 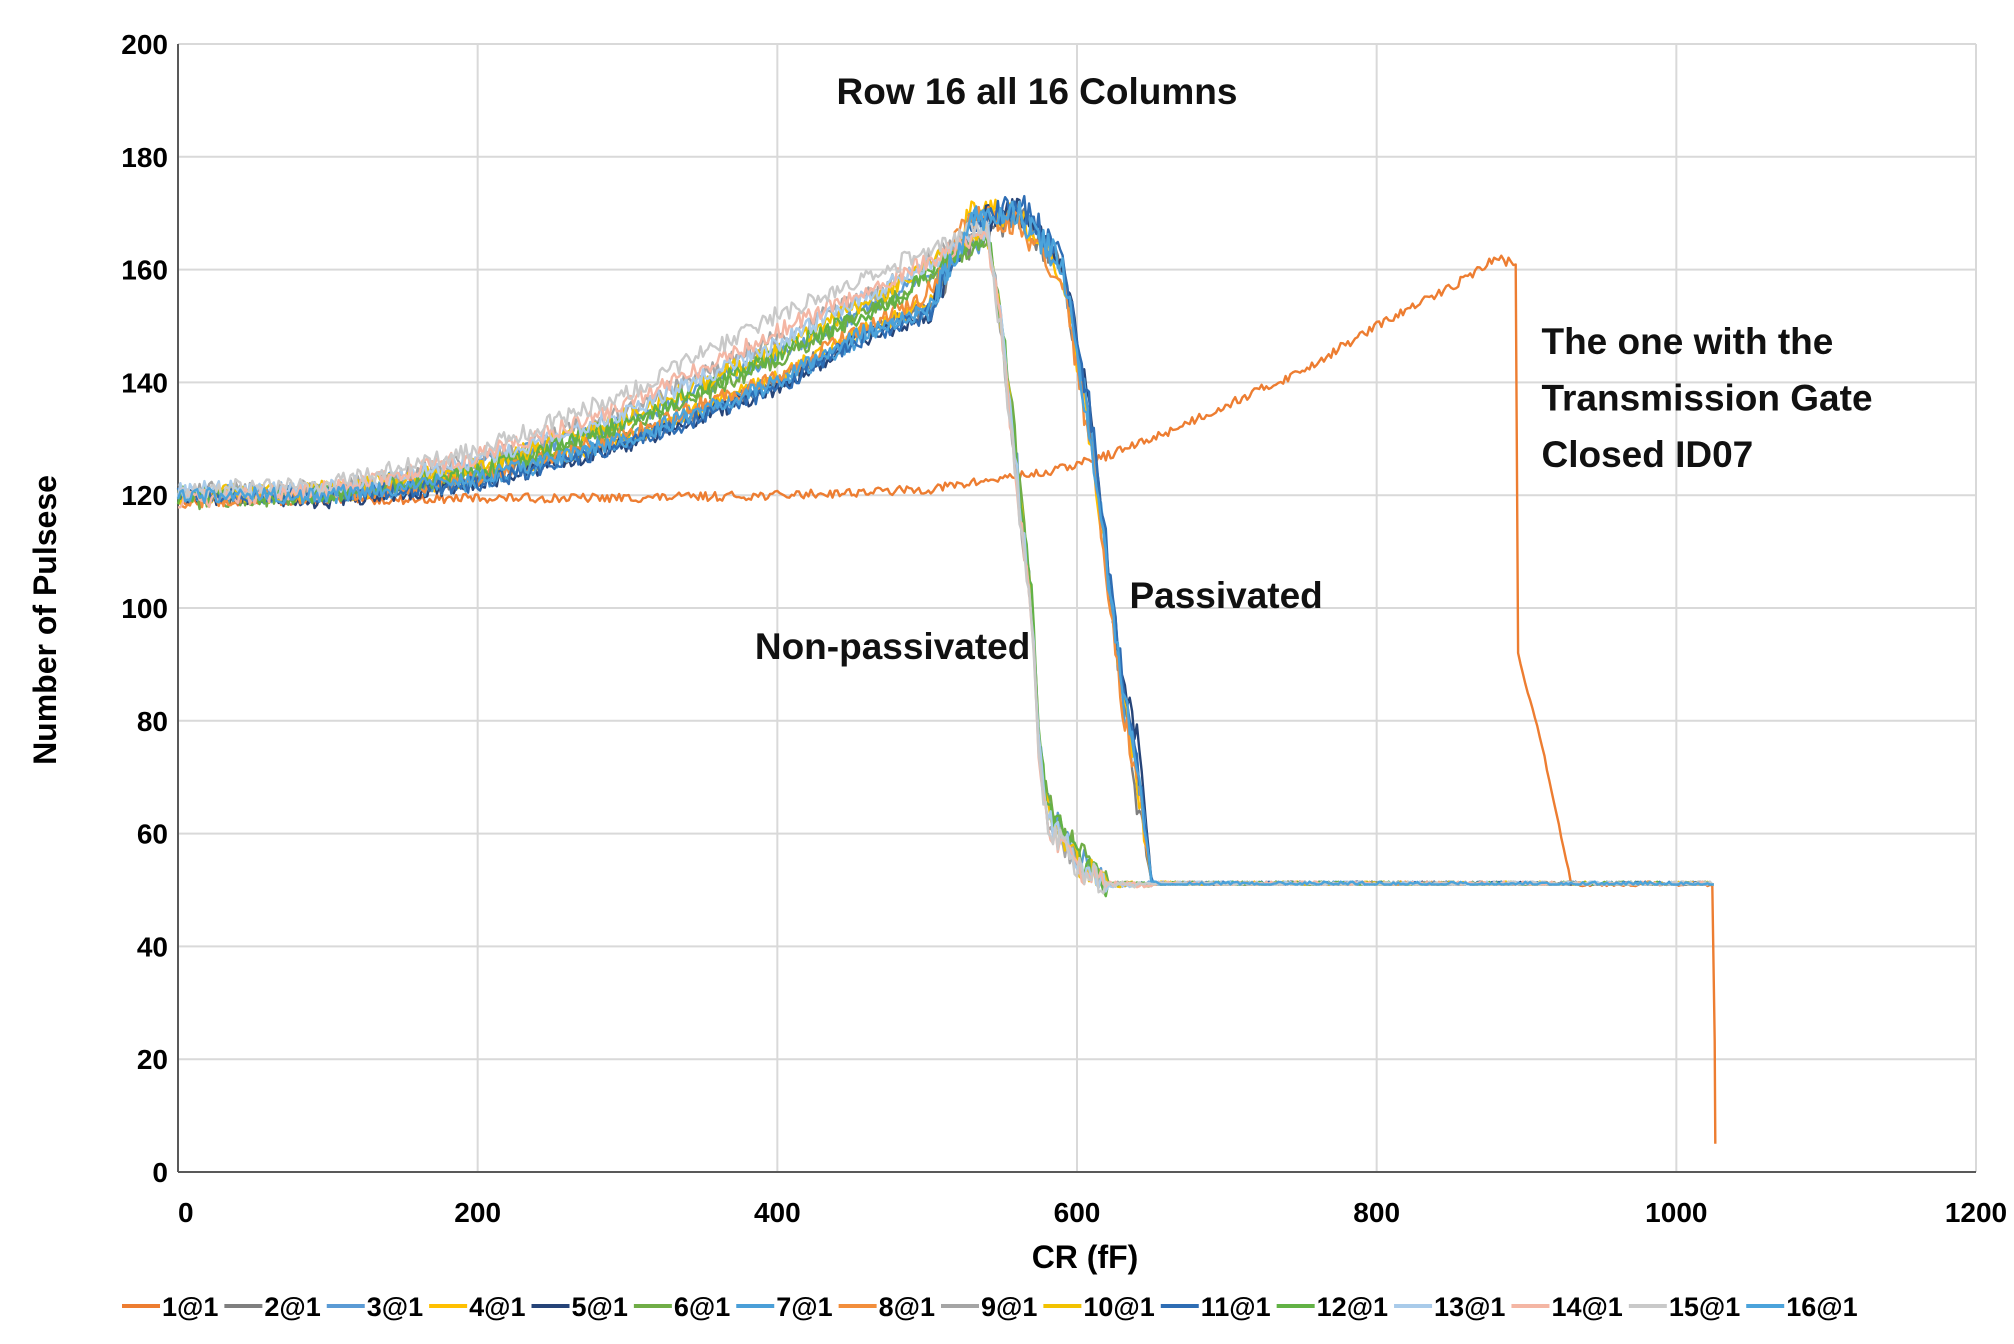 I want to click on x-tick-label: 0, so click(x=186, y=1212).